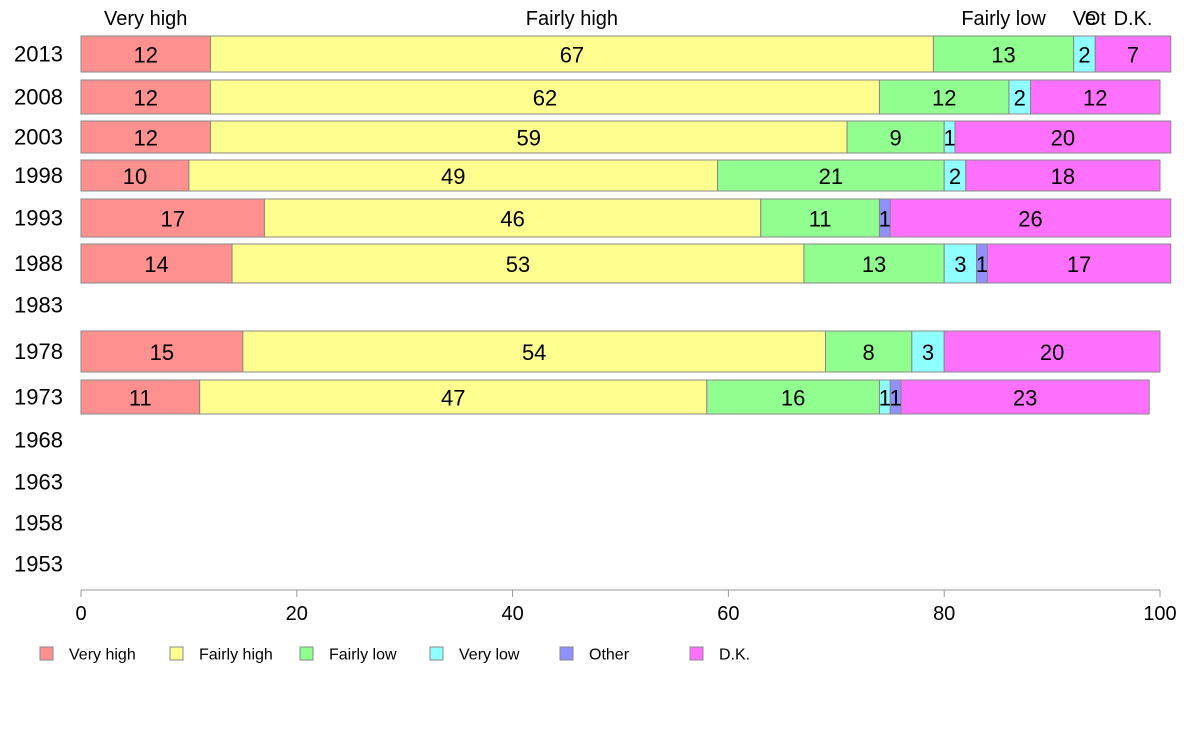 The height and width of the screenshot is (736, 1188). What do you see at coordinates (38, 263) in the screenshot?
I see `category-label: 1988` at bounding box center [38, 263].